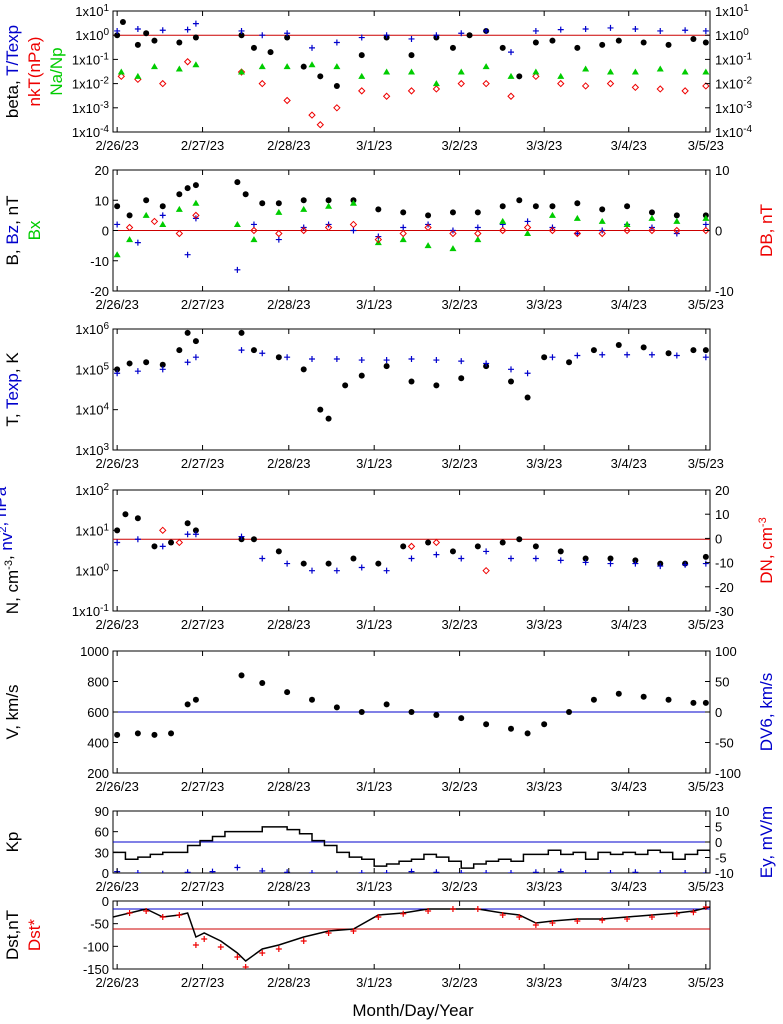 The height and width of the screenshot is (1024, 783). Describe the element at coordinates (411, 228) in the screenshot. I see `series-bx` at that location.